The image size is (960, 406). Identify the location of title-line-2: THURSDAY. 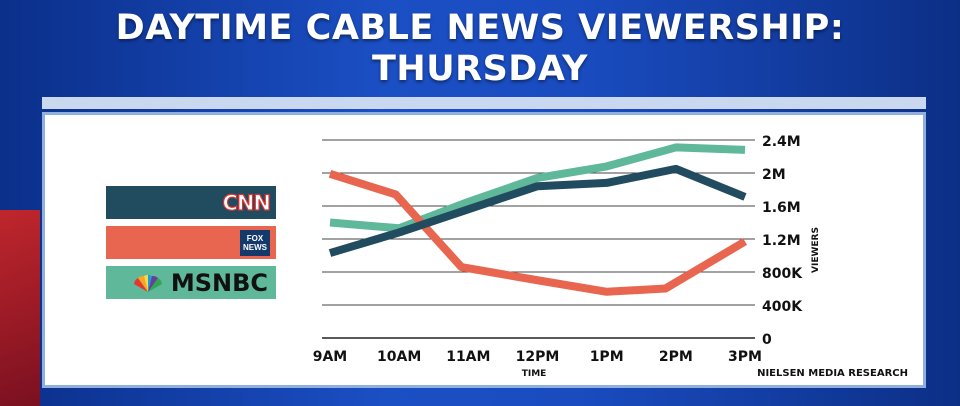
(480, 69).